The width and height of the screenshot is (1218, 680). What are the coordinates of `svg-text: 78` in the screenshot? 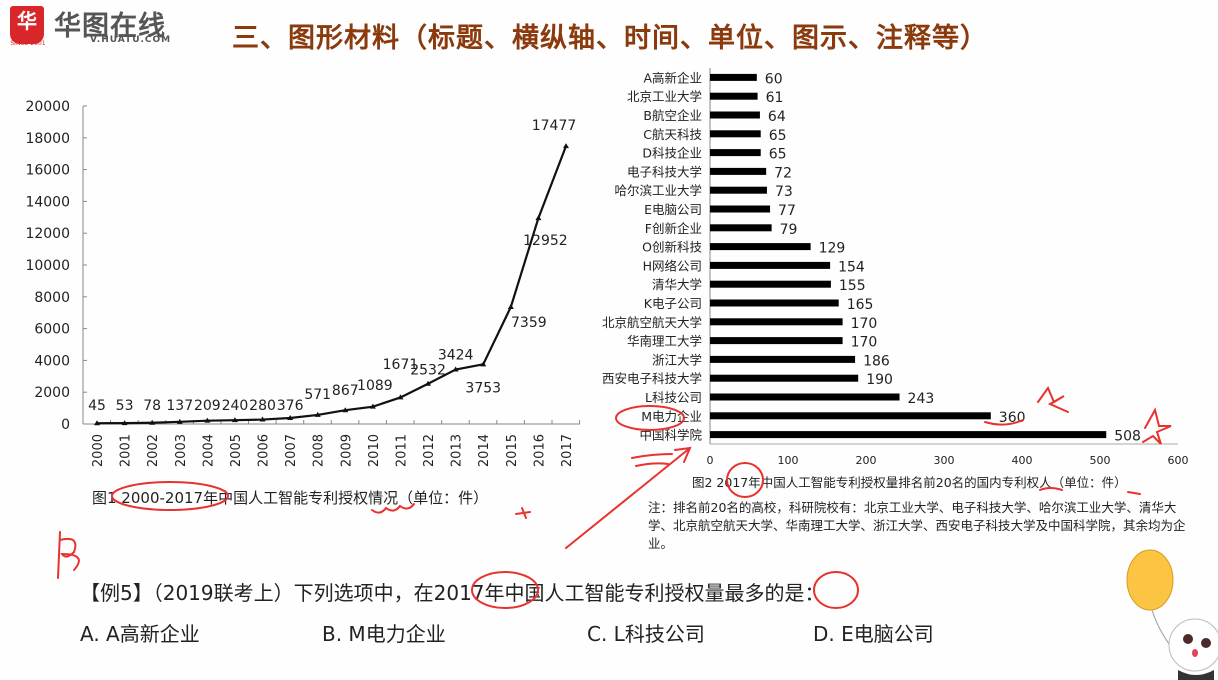 It's located at (152, 406).